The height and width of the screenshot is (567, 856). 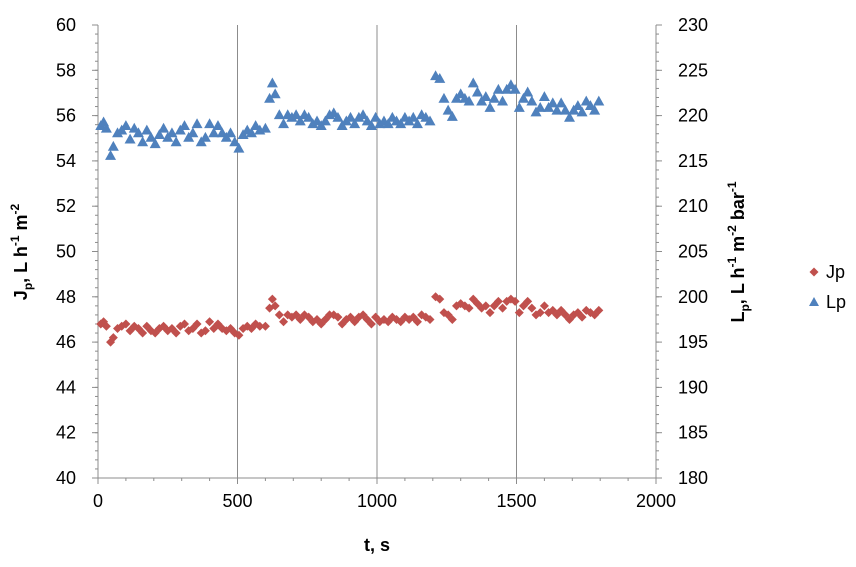 What do you see at coordinates (516, 501) in the screenshot?
I see `x-tick-label: 1500` at bounding box center [516, 501].